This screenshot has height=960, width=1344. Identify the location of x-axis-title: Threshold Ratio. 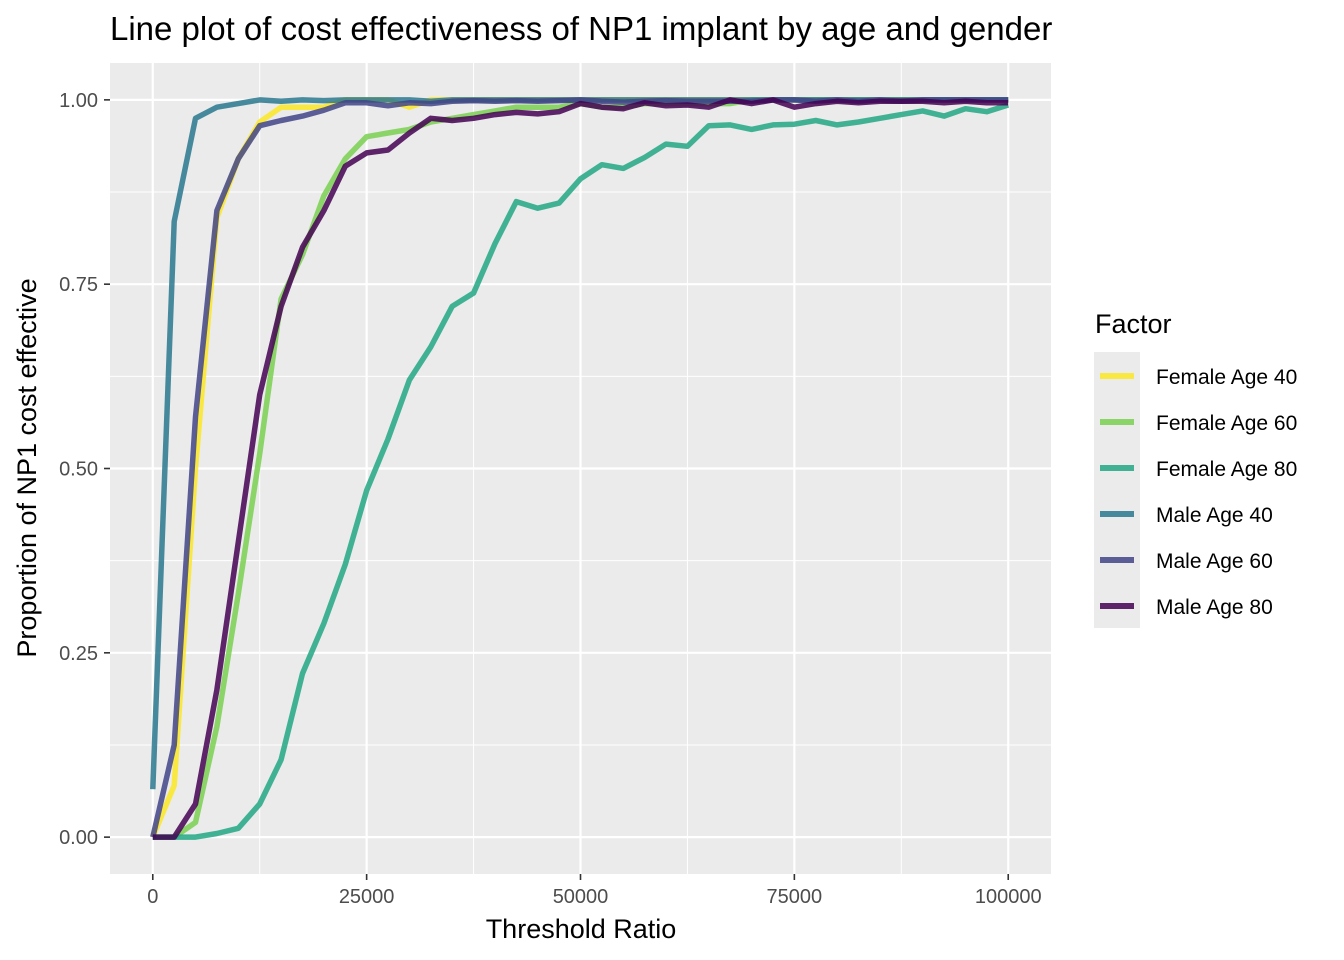
(581, 929).